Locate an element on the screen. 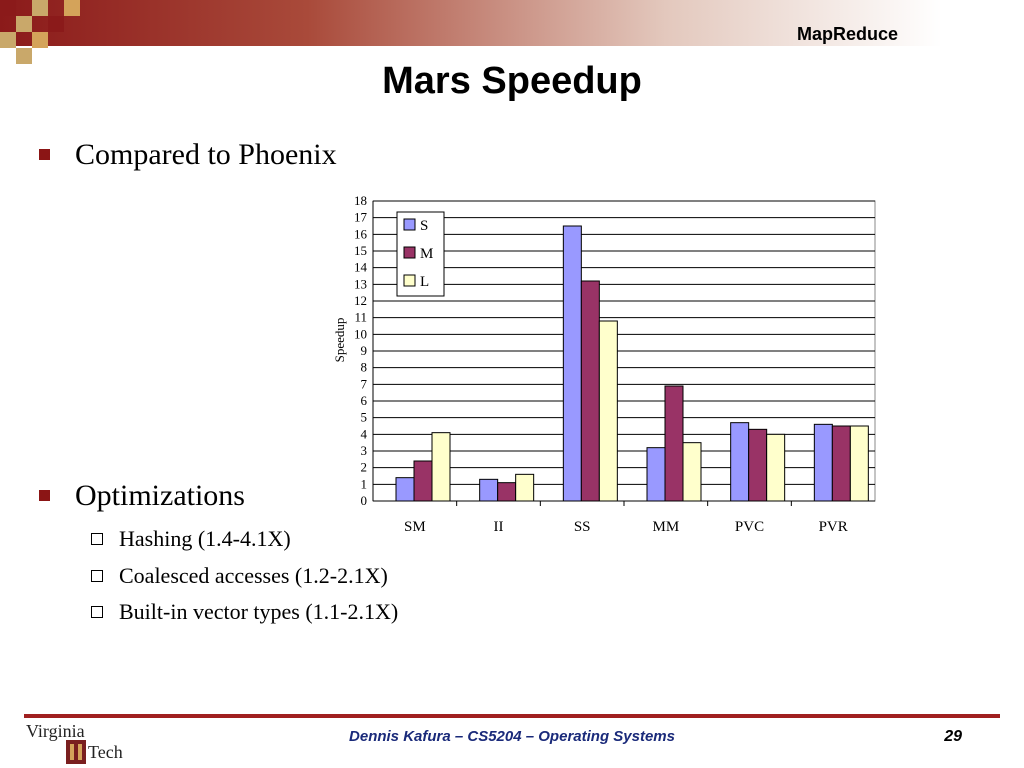  y-tick-label: 10 is located at coordinates (360, 333).